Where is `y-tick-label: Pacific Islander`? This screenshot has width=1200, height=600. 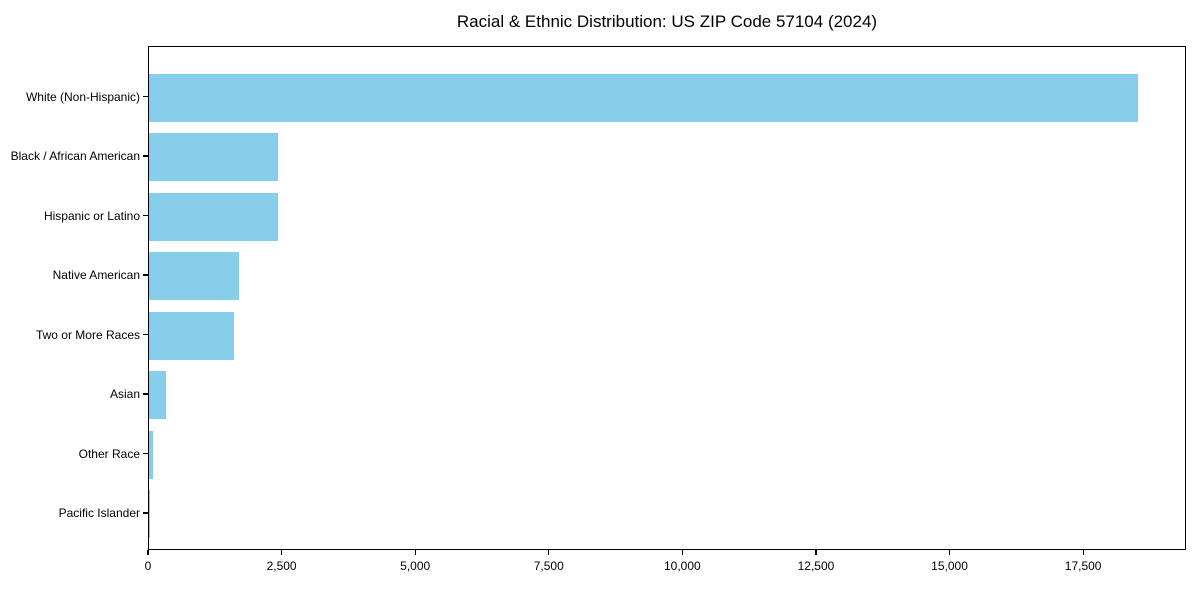
y-tick-label: Pacific Islander is located at coordinates (99, 513).